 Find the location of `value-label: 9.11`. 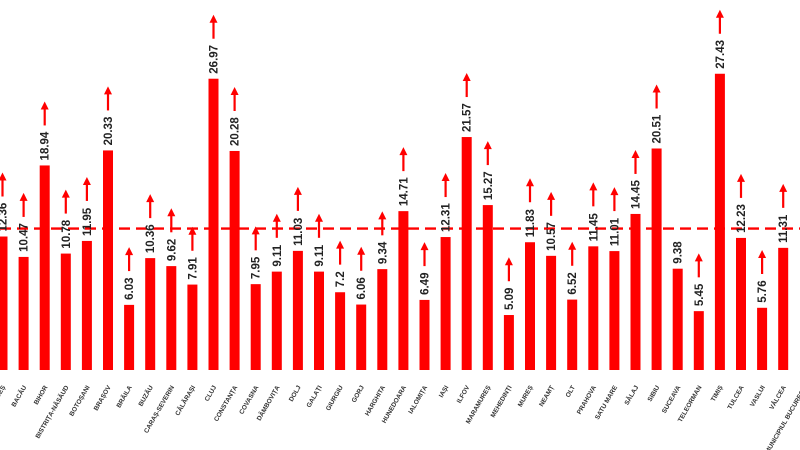

value-label: 9.11 is located at coordinates (320, 255).